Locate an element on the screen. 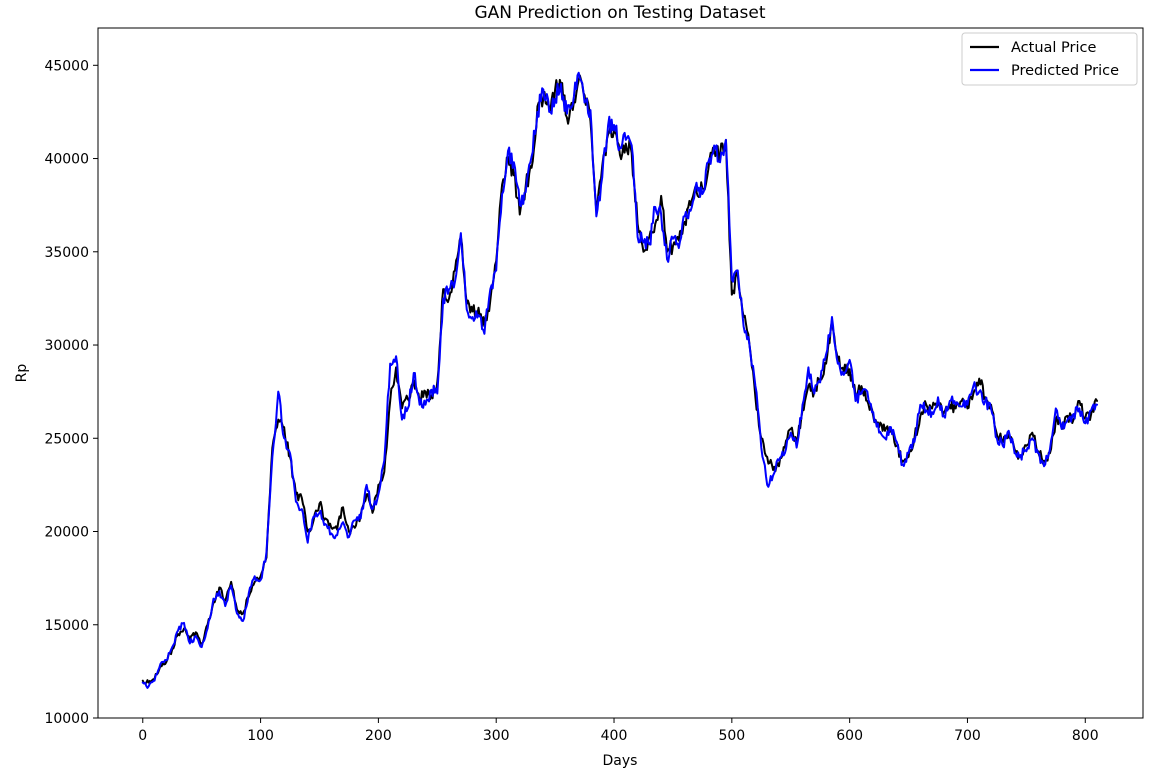  x-axis-ticks: 0 100 200 300 400 500 600 700 800 is located at coordinates (618, 731).